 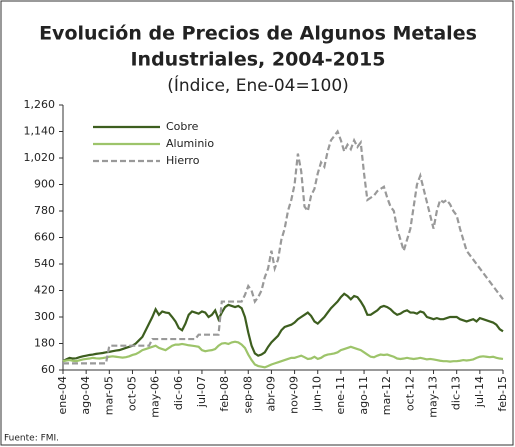 What do you see at coordinates (340, 395) in the screenshot?
I see `x-tick-label: ene-11` at bounding box center [340, 395].